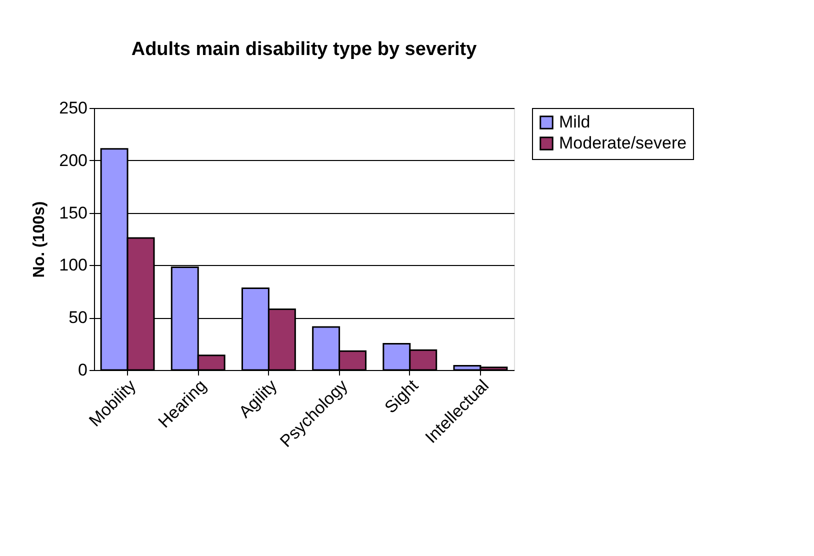  What do you see at coordinates (78, 318) in the screenshot?
I see `y-tick-label: 50` at bounding box center [78, 318].